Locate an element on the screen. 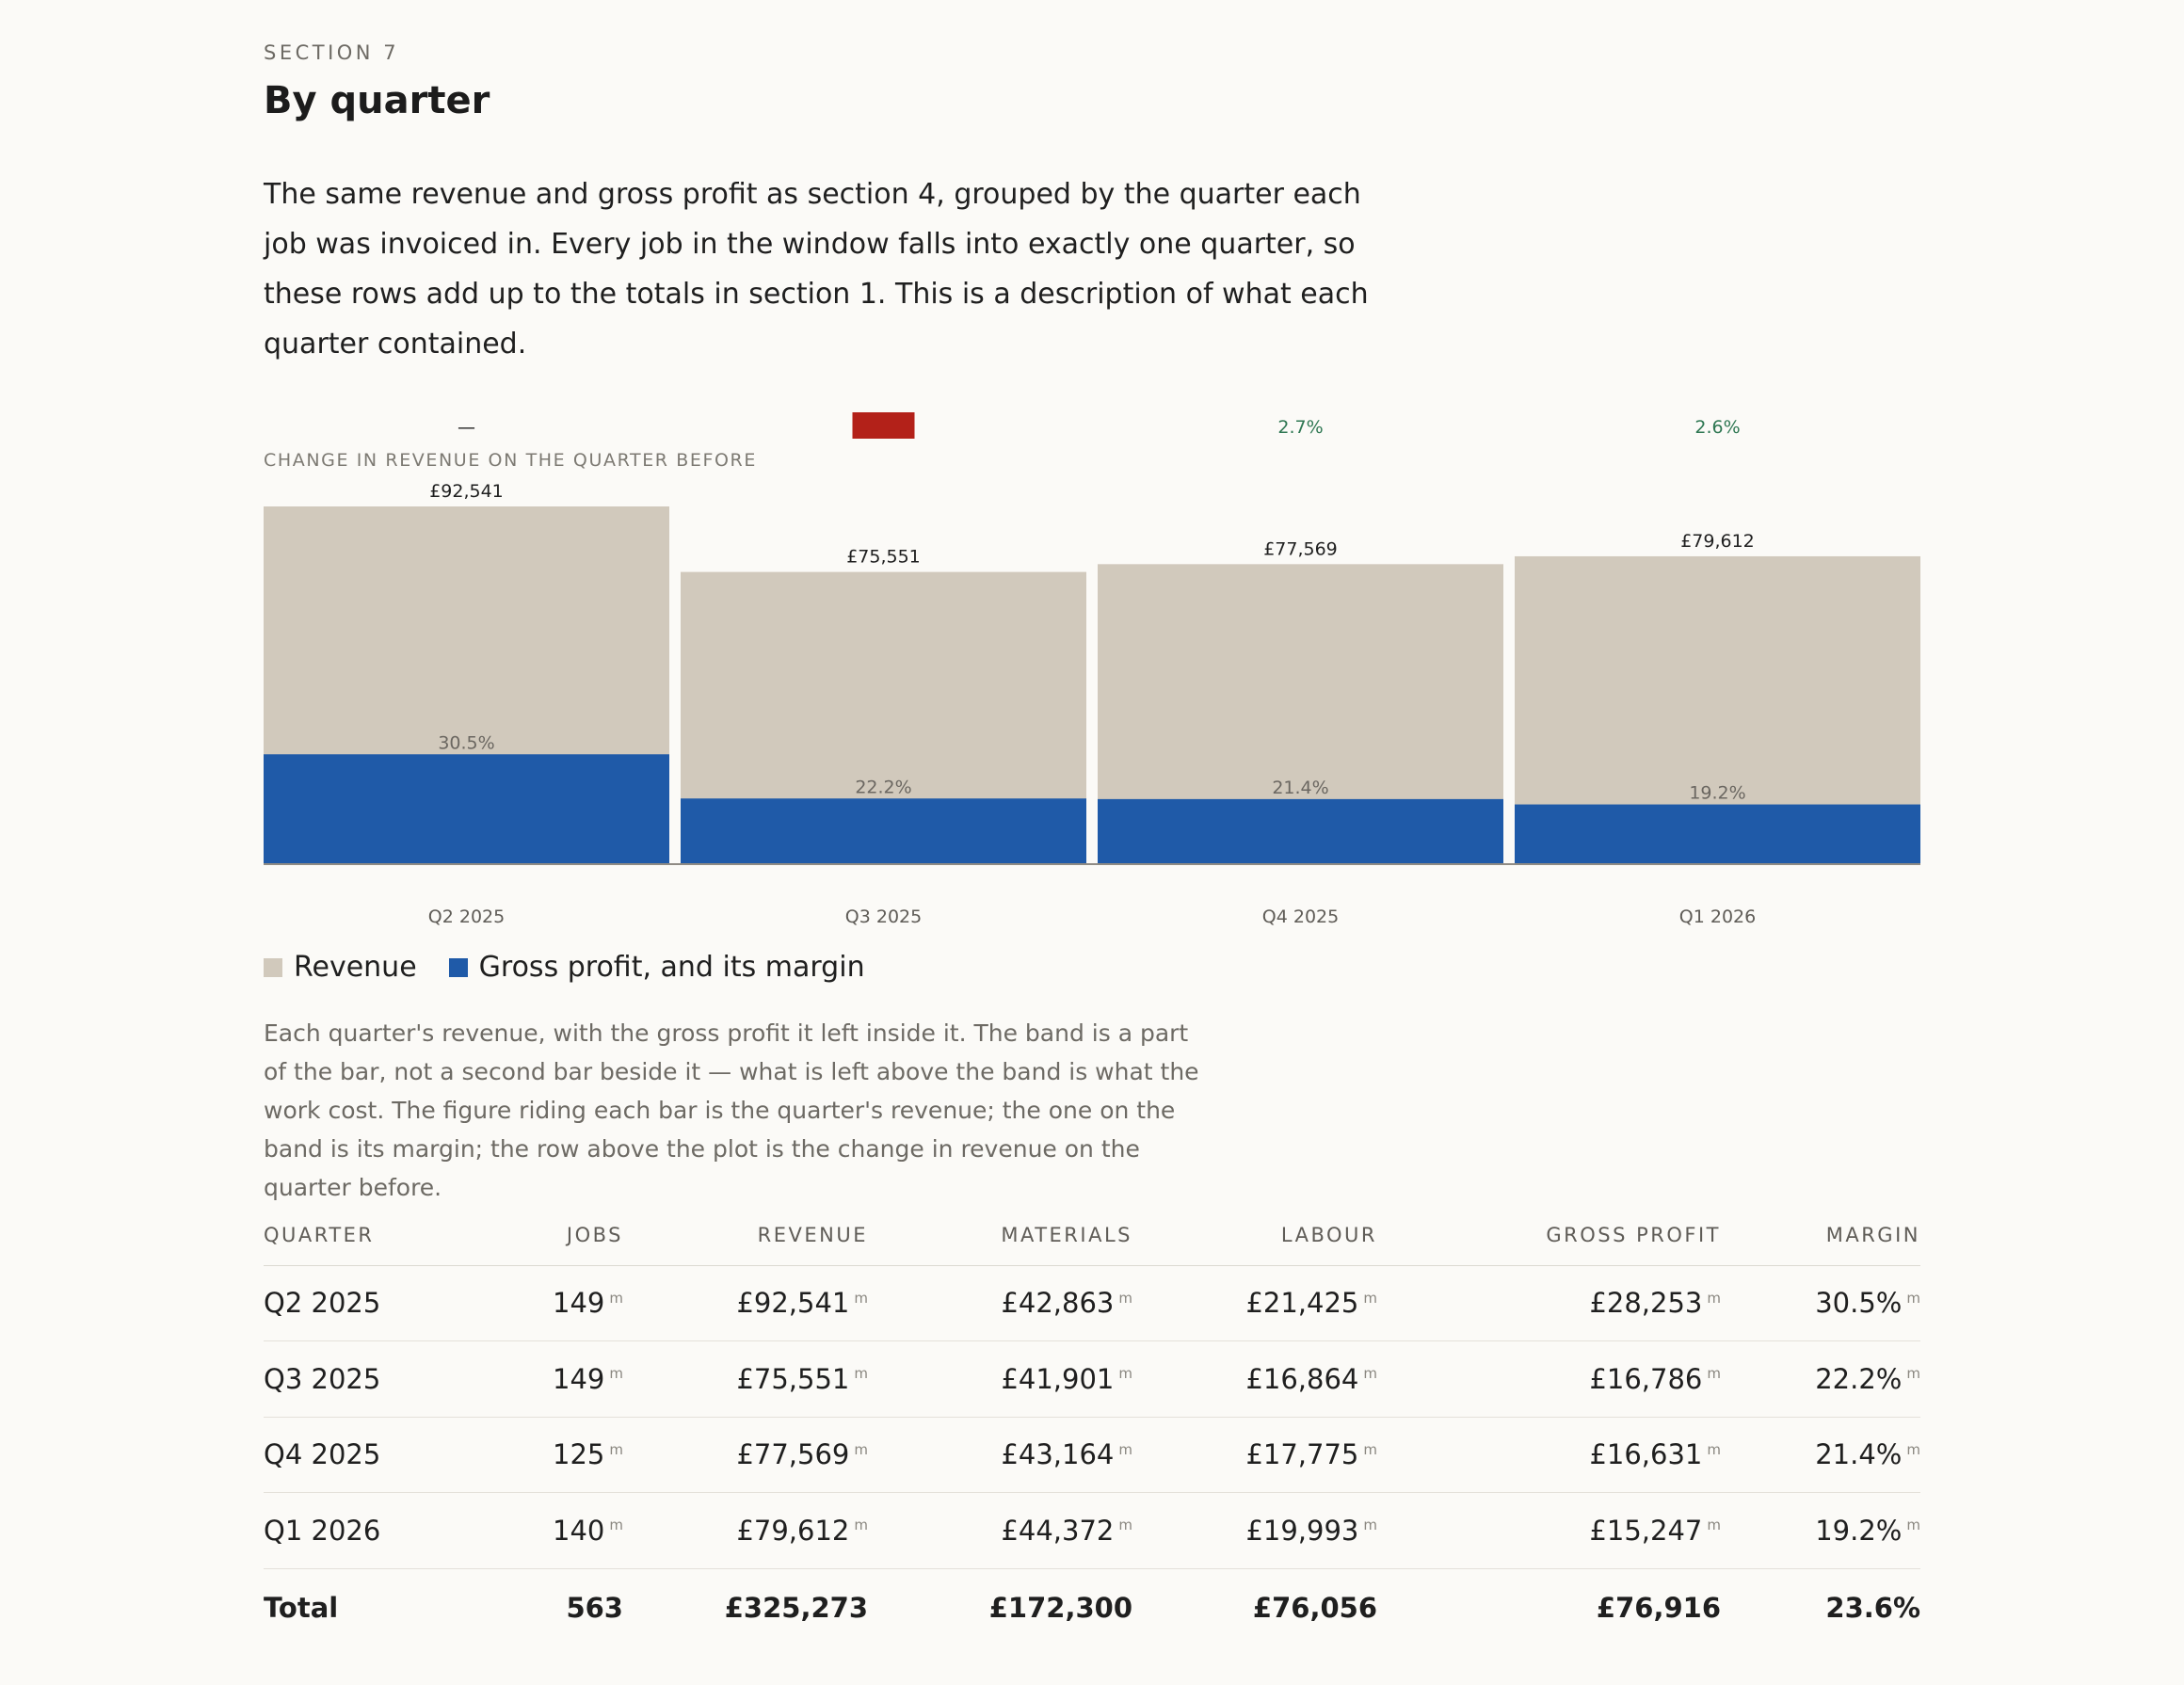 The height and width of the screenshot is (1685, 2184). cell-margin: 30.5% m is located at coordinates (1820, 1303).